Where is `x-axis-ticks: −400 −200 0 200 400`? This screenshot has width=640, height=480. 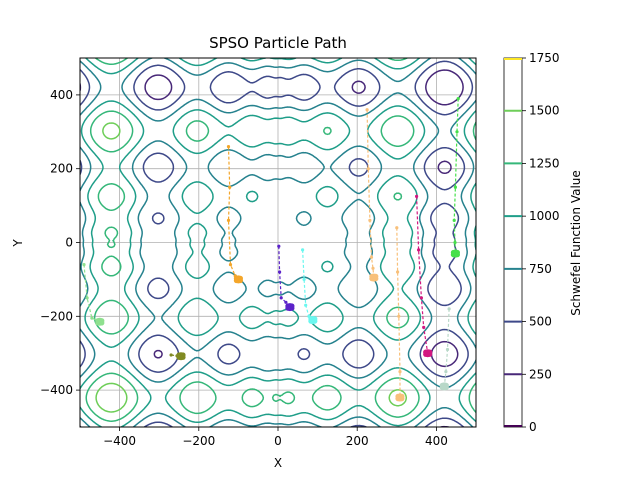
x-axis-ticks: −400 −200 0 200 400 is located at coordinates (275, 437).